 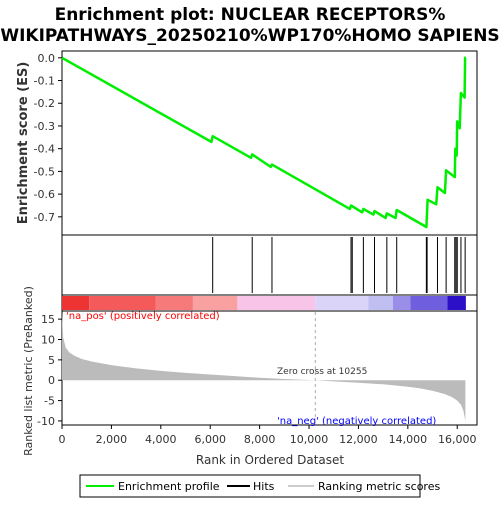 What do you see at coordinates (48, 138) in the screenshot?
I see `es-axis-ticks: 0.0 -0.1 -0.2 -0.3 -0.4 -0.5 -0.6 -0.7` at bounding box center [48, 138].